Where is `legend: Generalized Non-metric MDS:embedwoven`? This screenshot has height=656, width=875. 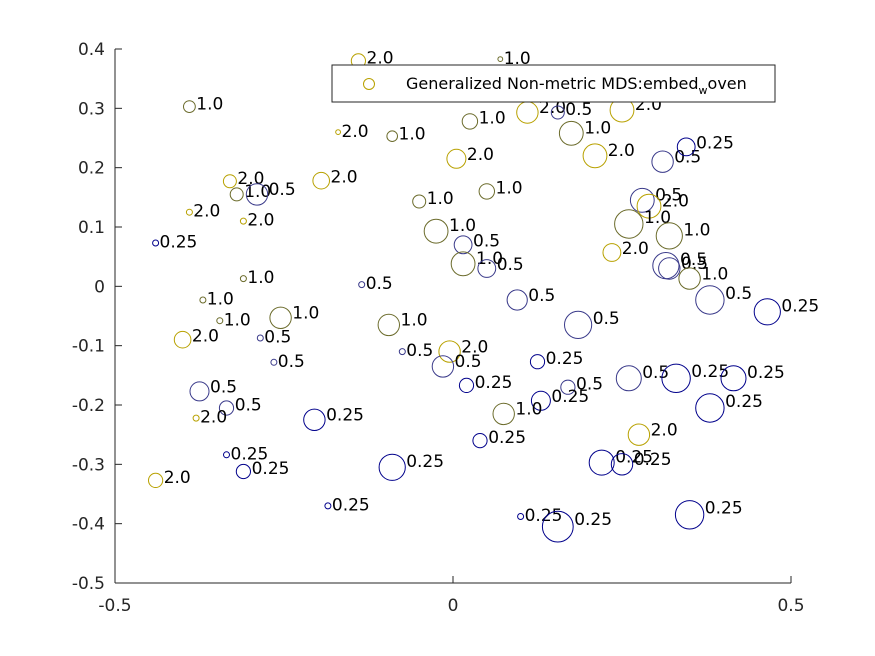
legend: Generalized Non-metric MDS:embedwoven is located at coordinates (553, 83).